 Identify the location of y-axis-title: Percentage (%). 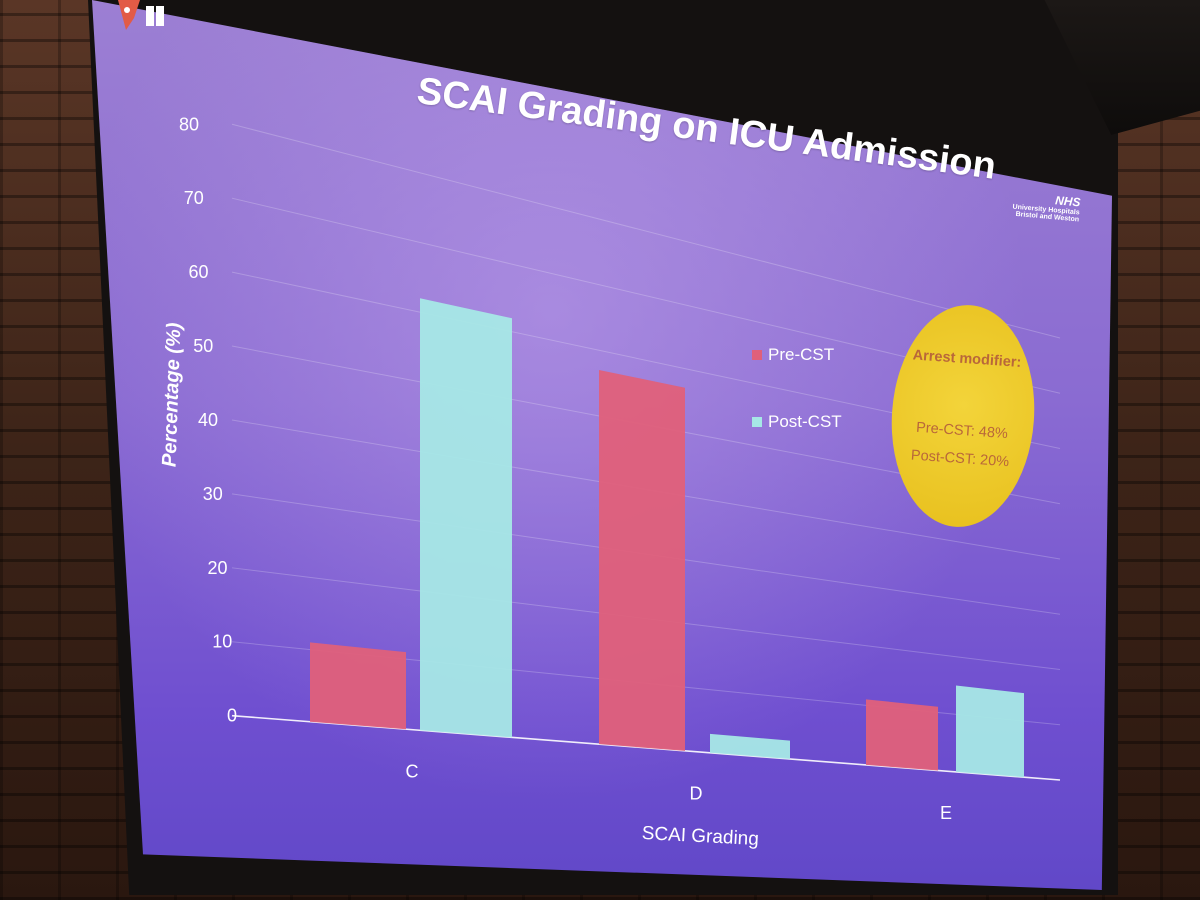
(171, 395).